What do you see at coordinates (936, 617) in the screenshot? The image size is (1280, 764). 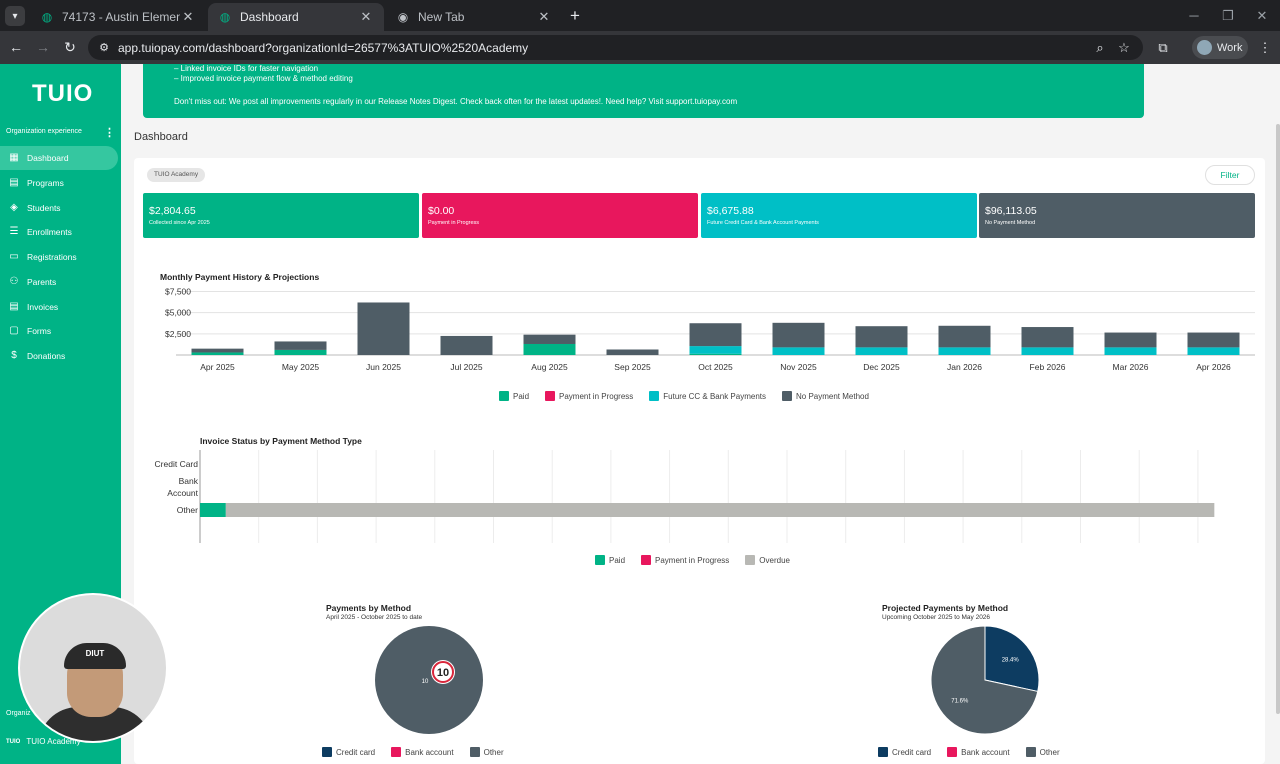 I see `projected-payments-subtitle: Upcoming October 2025 to May 2026` at bounding box center [936, 617].